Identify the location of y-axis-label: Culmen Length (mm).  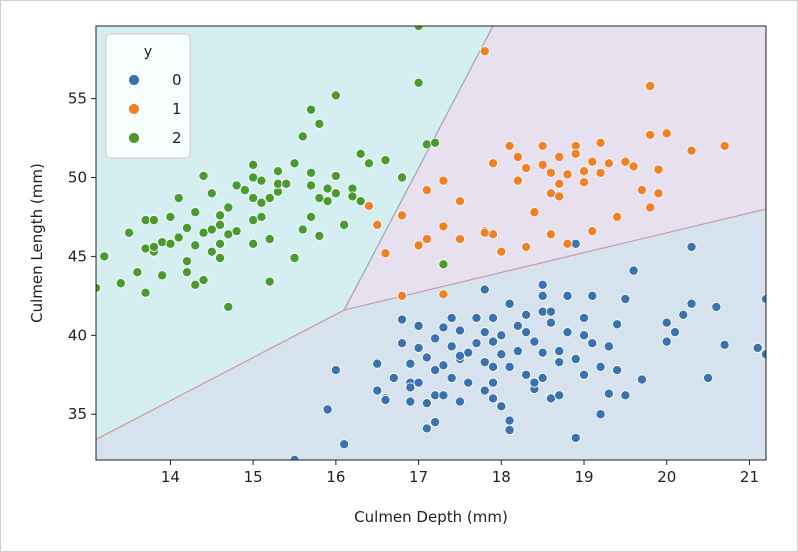
(37, 243).